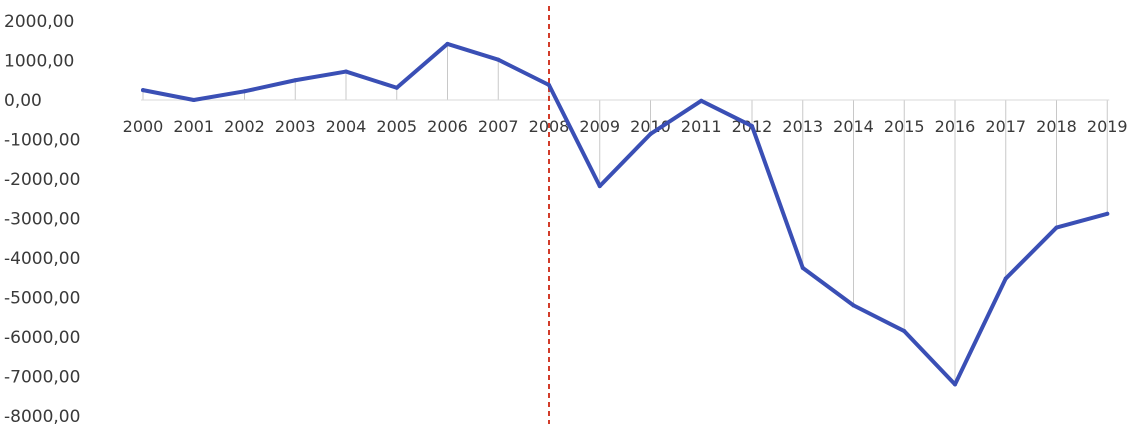 The height and width of the screenshot is (430, 1131). Describe the element at coordinates (447, 126) in the screenshot. I see `x-tick-label: 2006` at that location.